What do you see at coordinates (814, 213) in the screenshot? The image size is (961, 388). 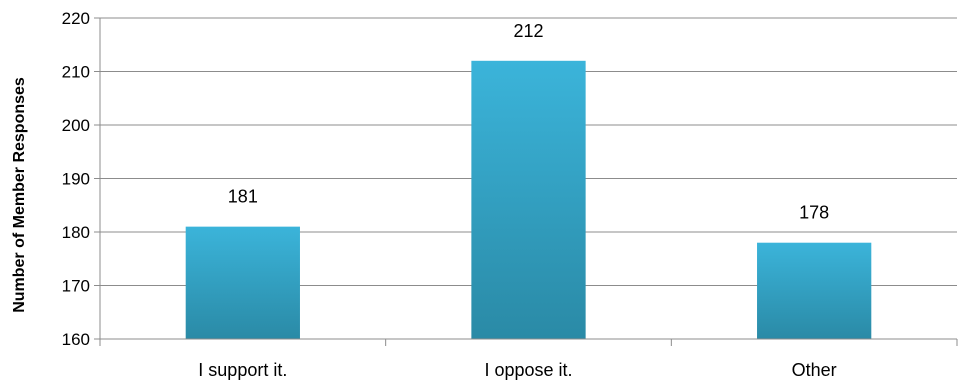 I see `data-label: 178` at bounding box center [814, 213].